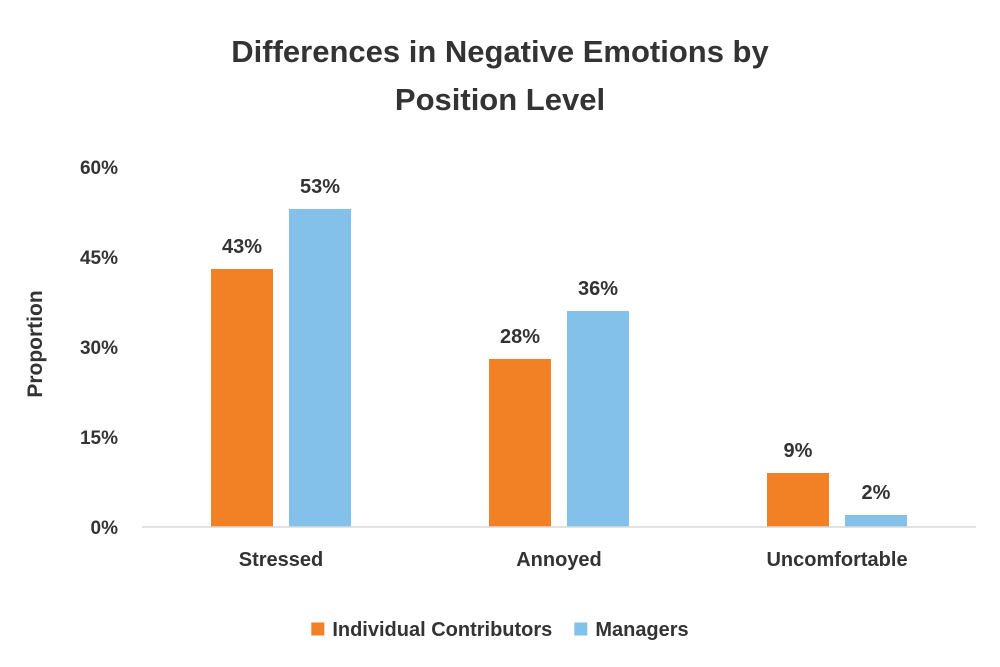  I want to click on legend-label-individual-contributors: Individual Contributors, so click(442, 630).